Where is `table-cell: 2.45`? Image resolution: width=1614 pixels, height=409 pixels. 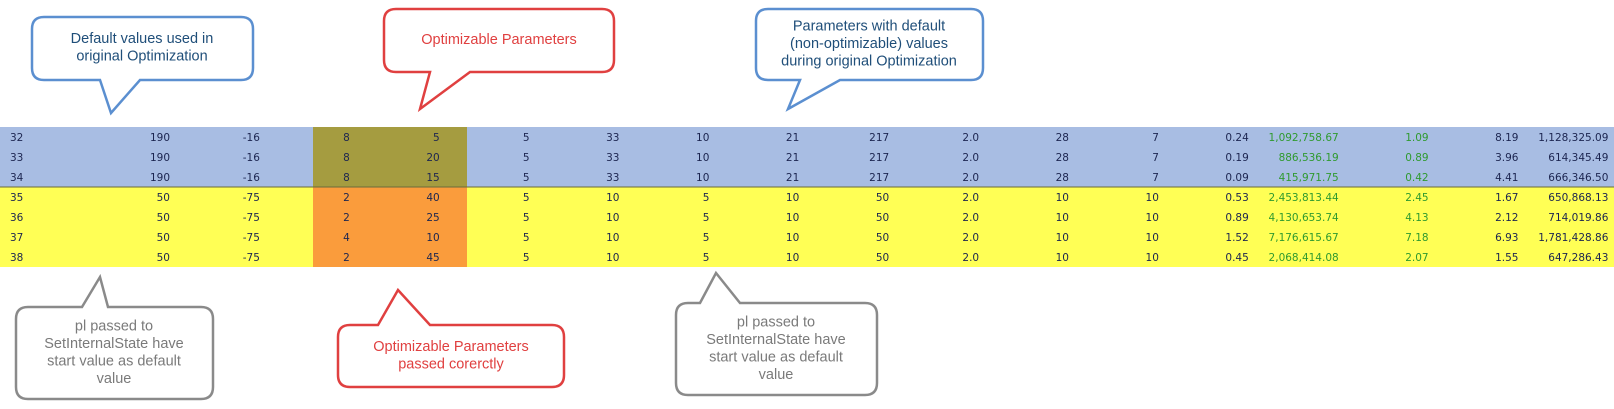 table-cell: 2.45 is located at coordinates (1416, 198).